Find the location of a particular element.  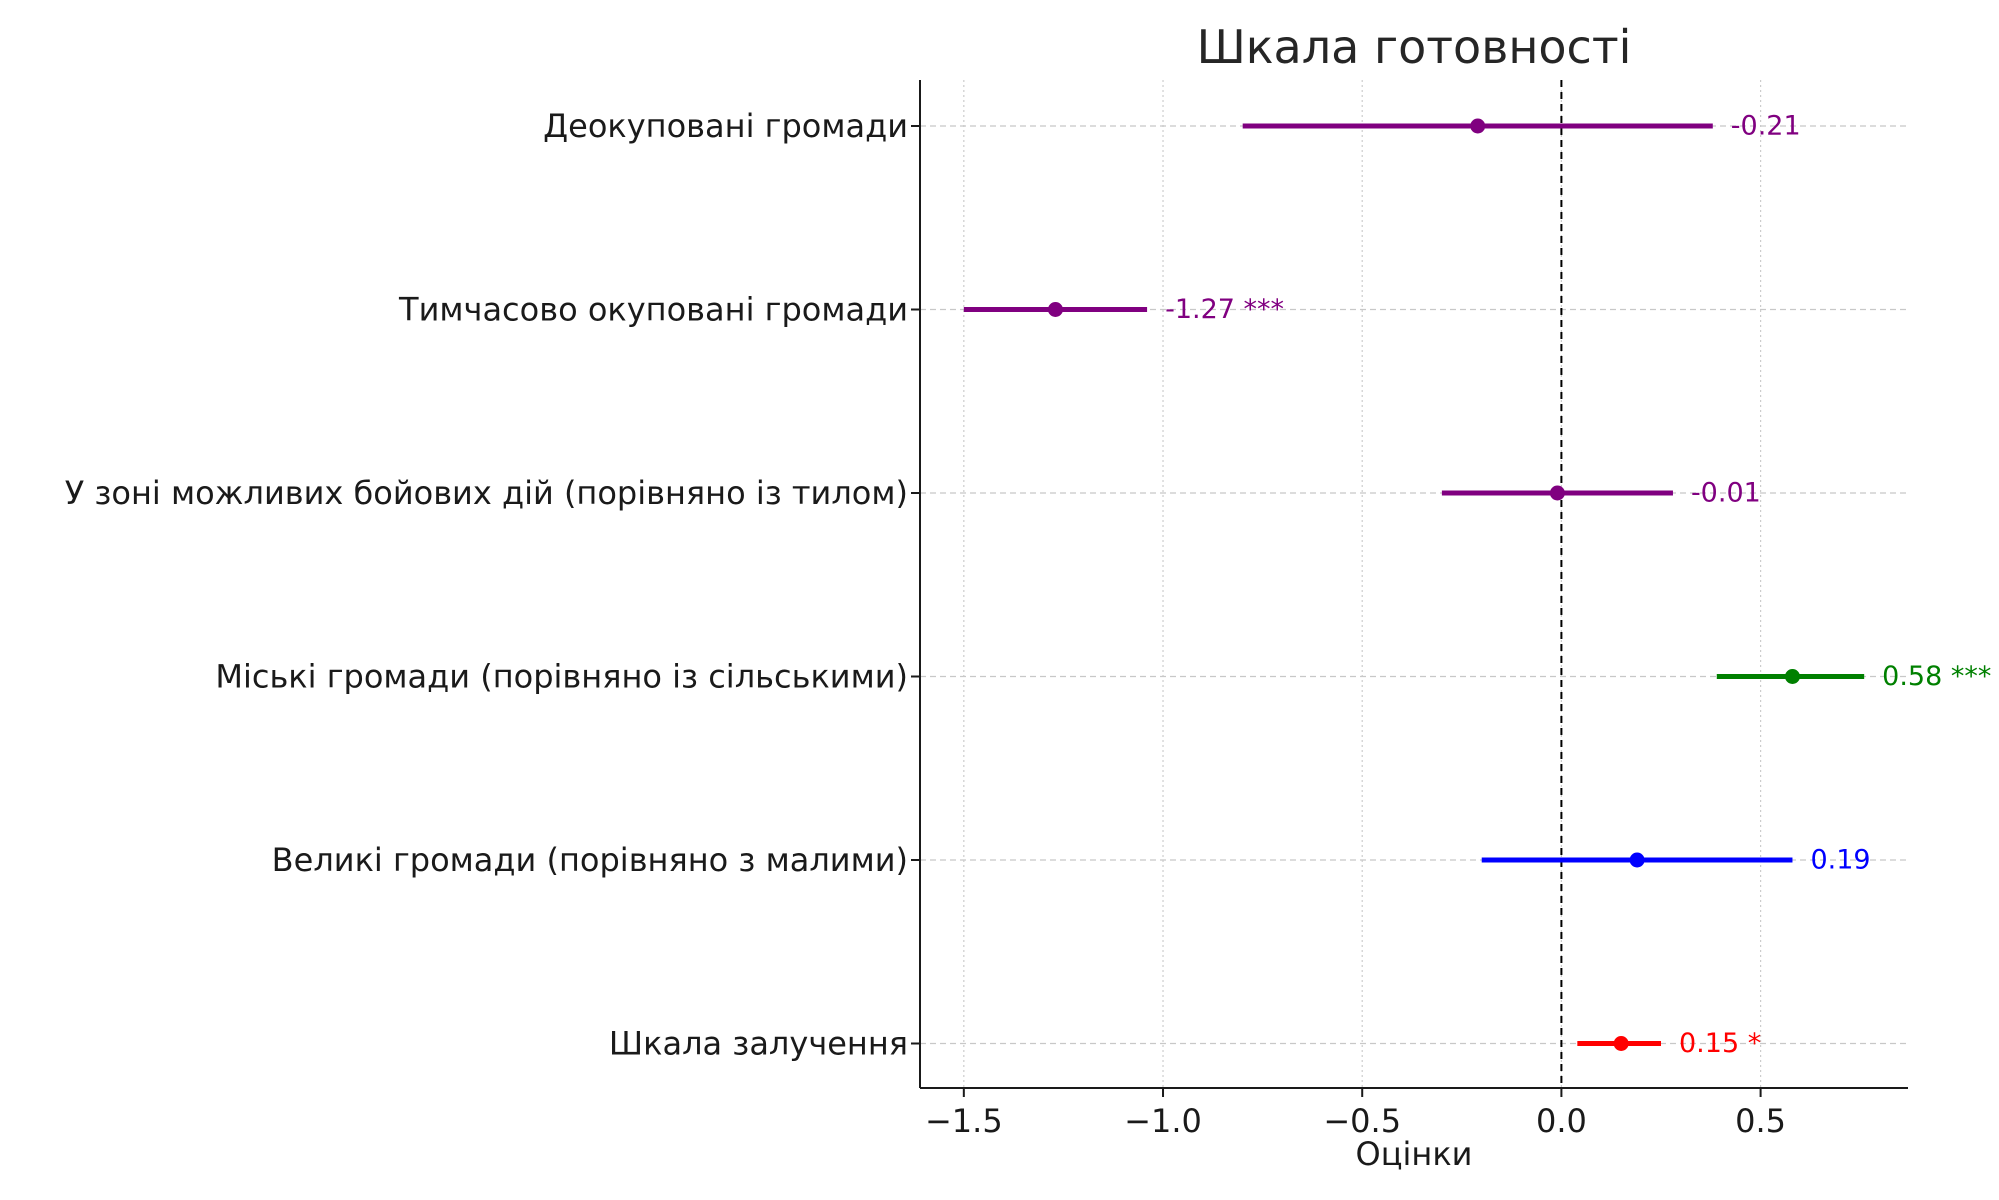

data-label: 0.15 * is located at coordinates (1720, 1043).